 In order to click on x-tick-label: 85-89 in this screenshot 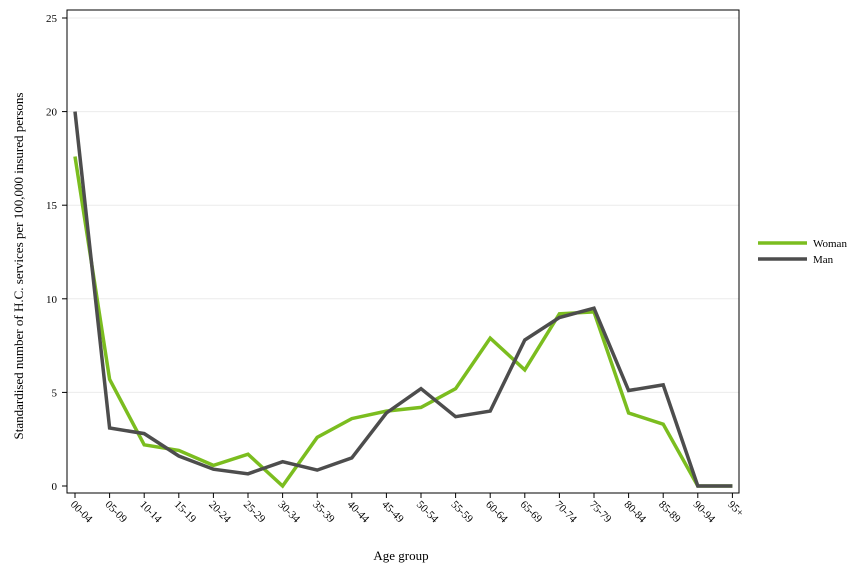, I will do `click(669, 512)`.